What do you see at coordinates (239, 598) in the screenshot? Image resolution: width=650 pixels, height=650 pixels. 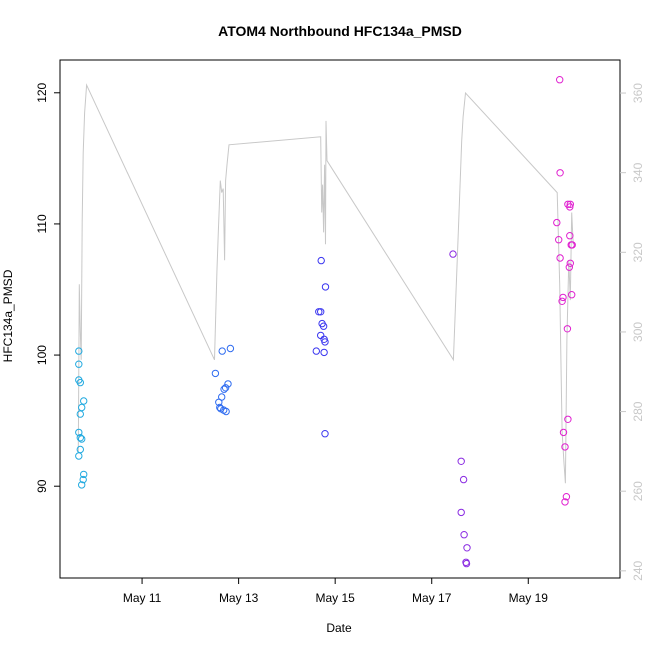 I see `x-tick-label: May 13` at bounding box center [239, 598].